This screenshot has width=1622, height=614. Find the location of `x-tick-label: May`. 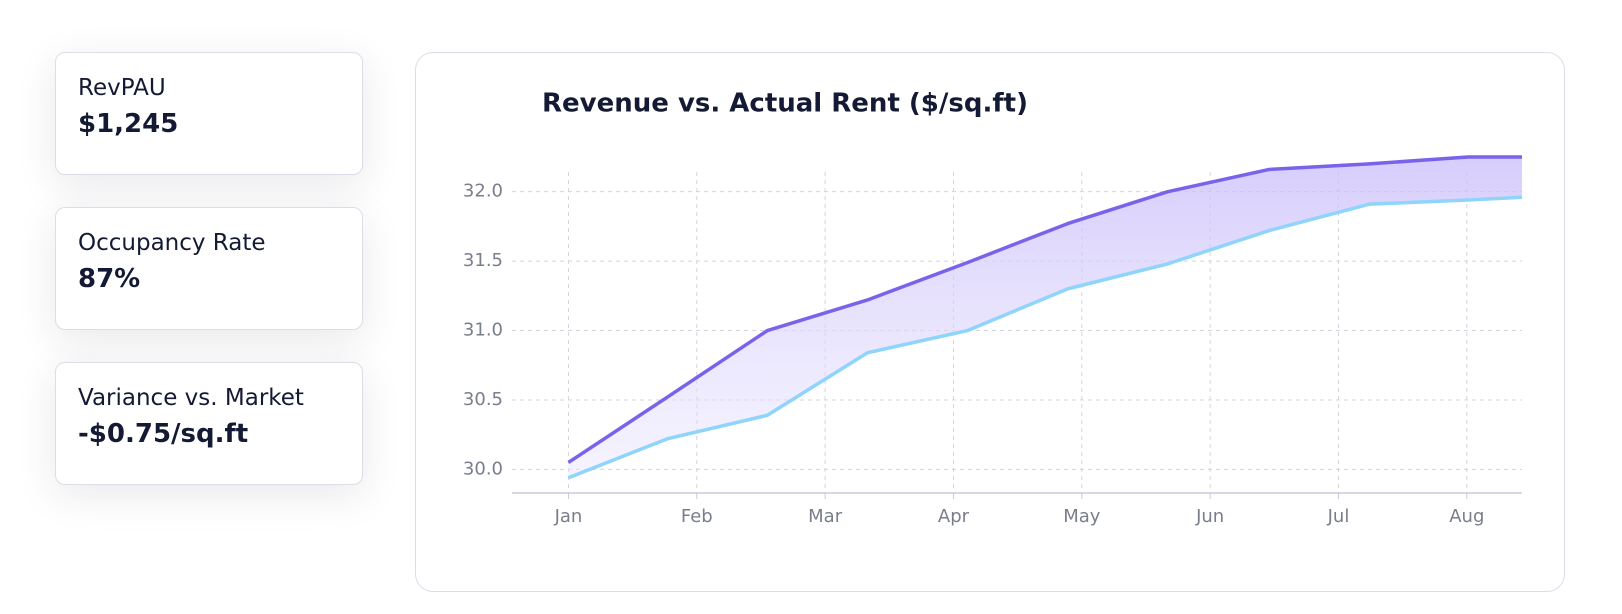

x-tick-label: May is located at coordinates (1082, 516).